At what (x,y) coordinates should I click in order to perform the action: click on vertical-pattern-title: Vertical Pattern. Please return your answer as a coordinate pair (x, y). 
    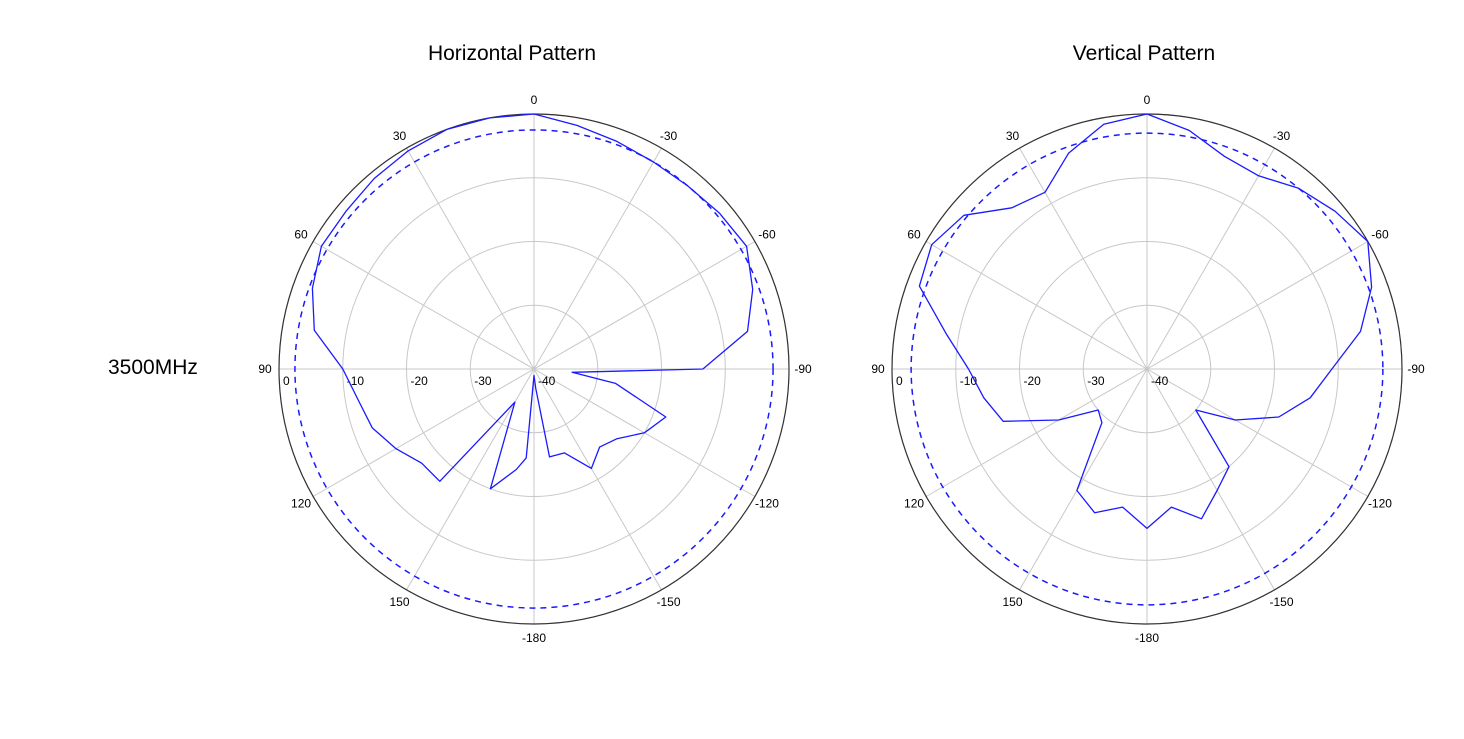
    Looking at the image, I should click on (1144, 53).